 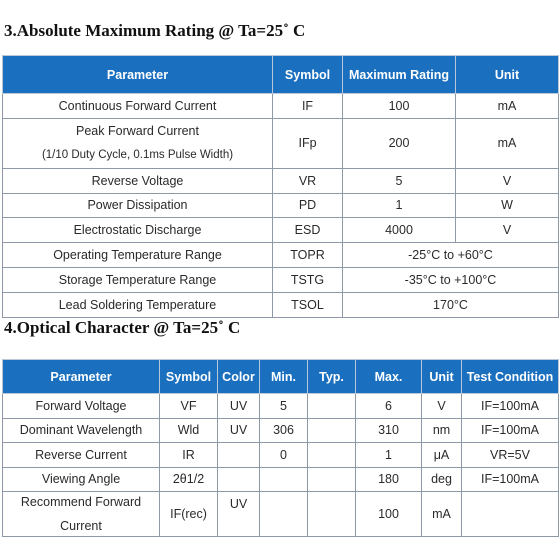 I want to click on cell-parameter: Forward Voltage, so click(x=81, y=406).